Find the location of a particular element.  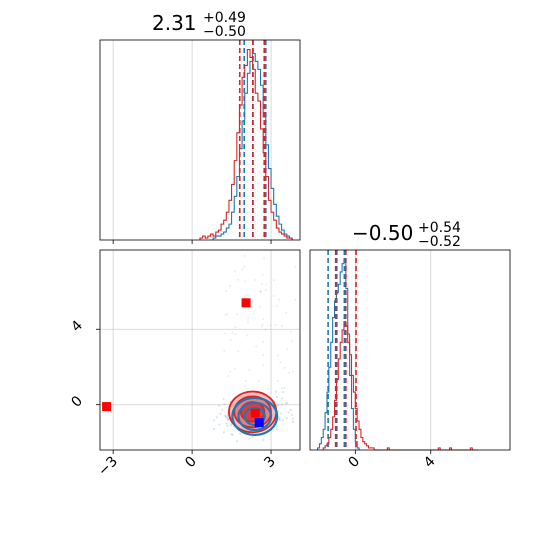

y-tick-label: 4 is located at coordinates (77, 327).